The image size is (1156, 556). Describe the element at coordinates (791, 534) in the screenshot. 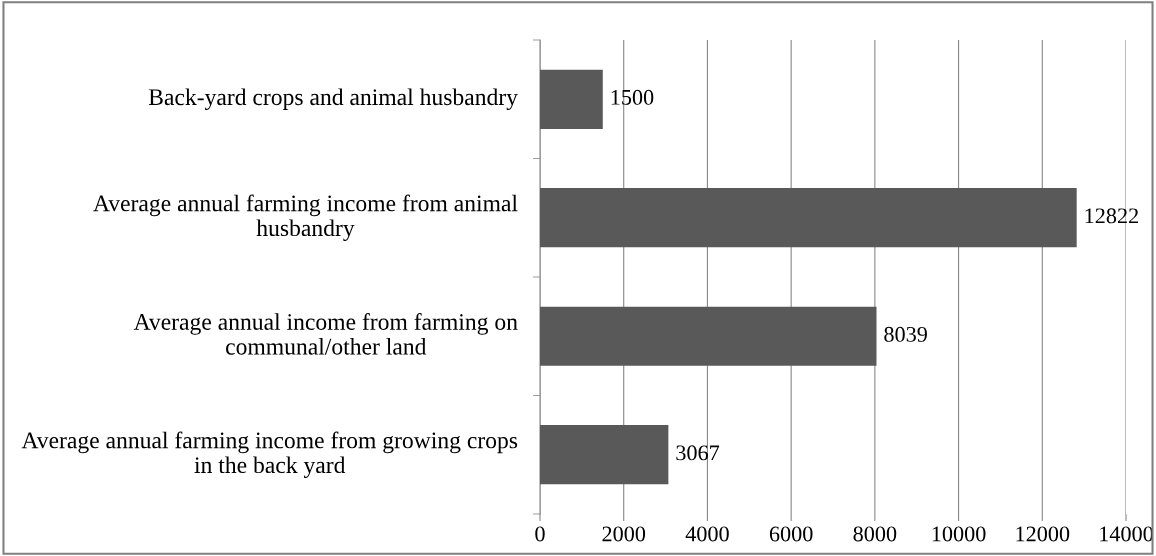

I see `x-tick-label: 6000` at that location.